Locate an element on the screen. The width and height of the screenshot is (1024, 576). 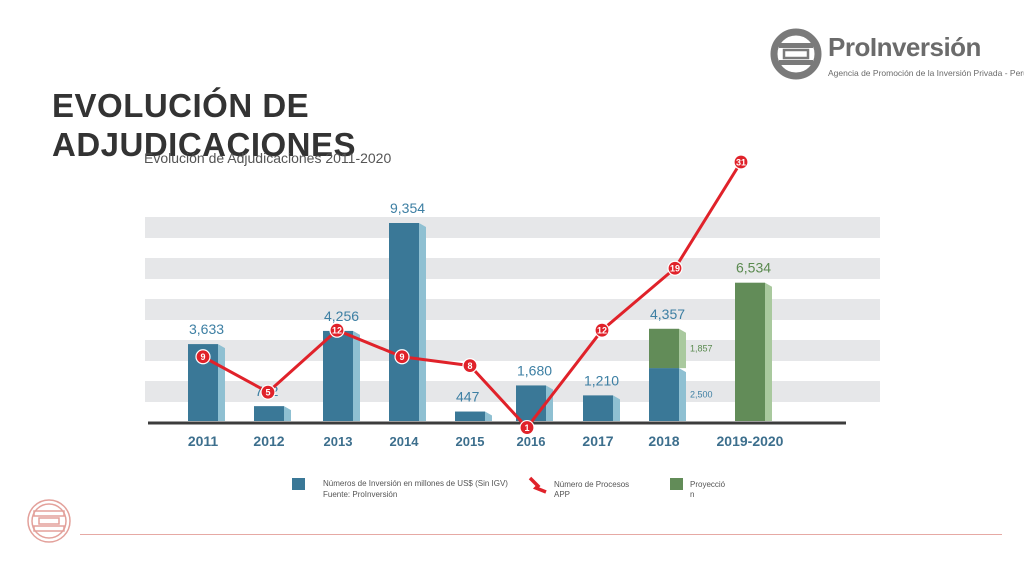
data-label: 1,210 is located at coordinates (601, 380).